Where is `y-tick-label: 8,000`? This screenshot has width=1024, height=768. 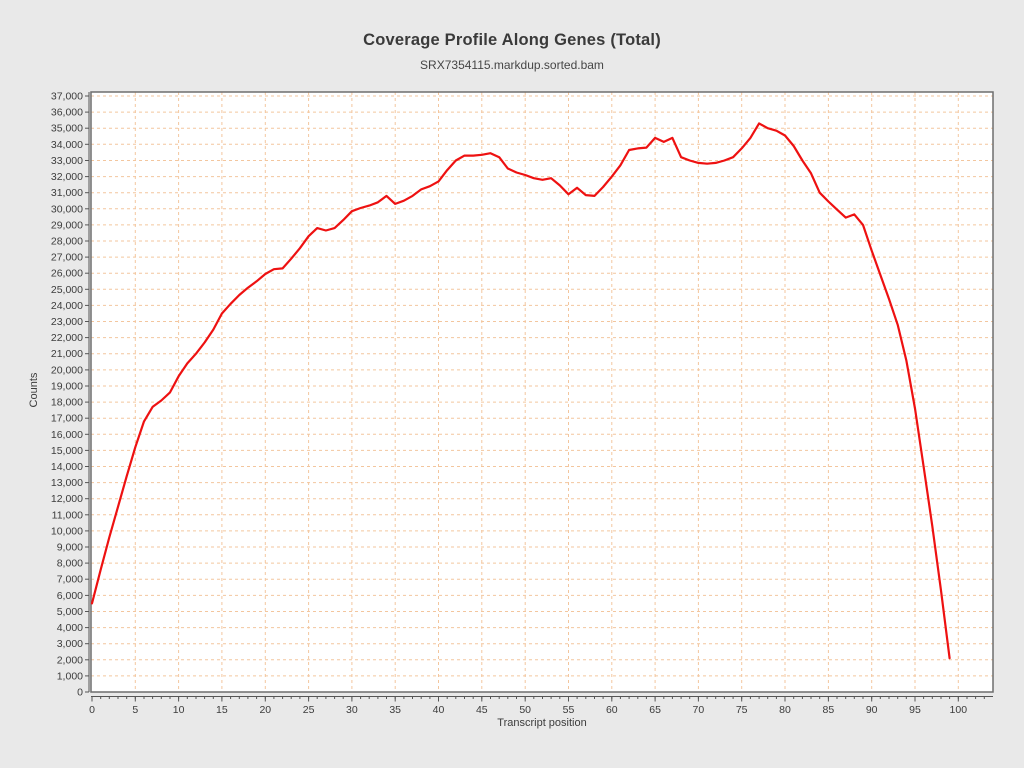 y-tick-label: 8,000 is located at coordinates (70, 564).